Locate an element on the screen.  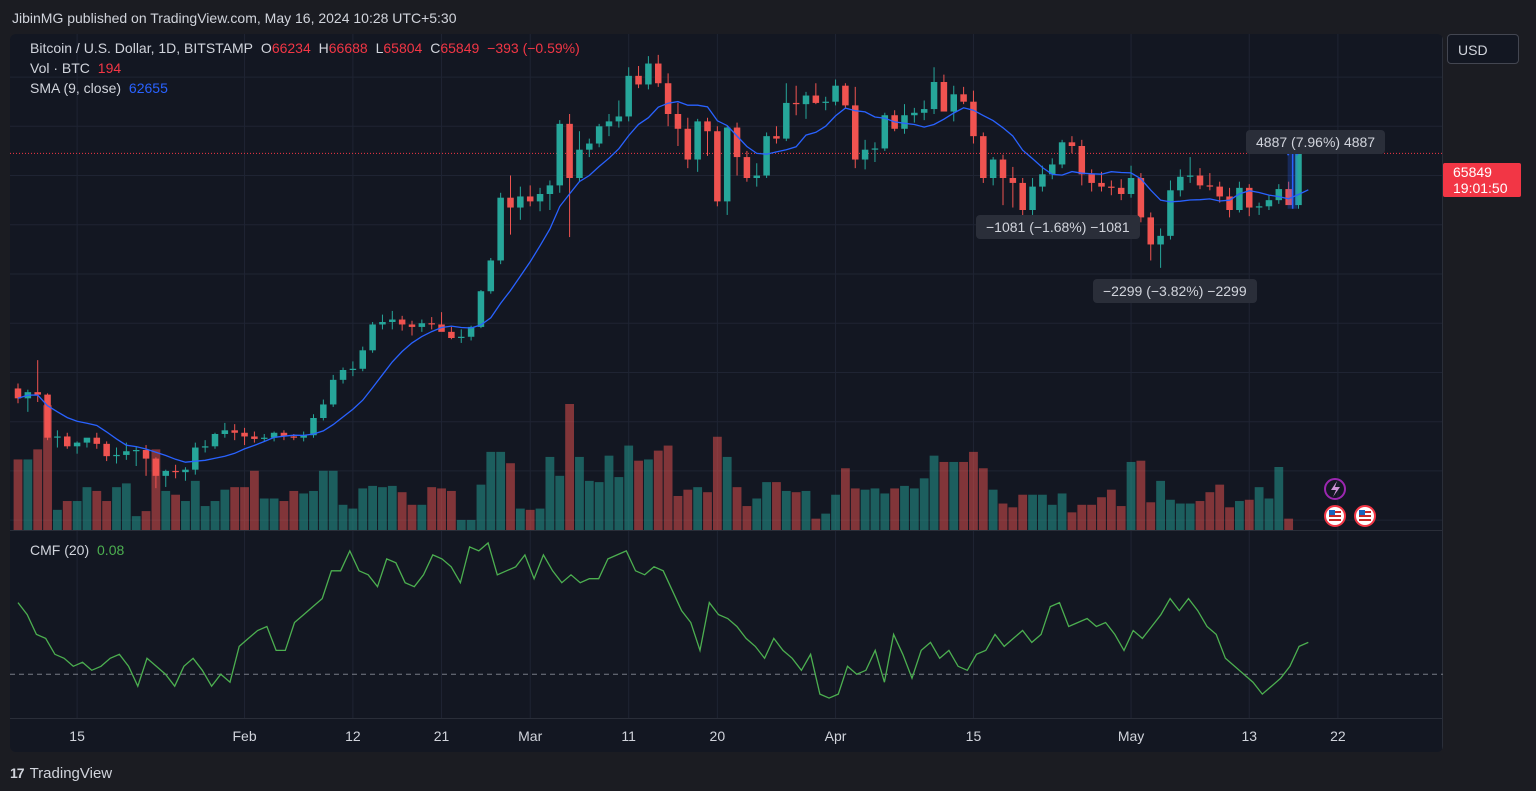
measure-label-april: −1081 (−1.68%) −1081 is located at coordinates (1058, 227).